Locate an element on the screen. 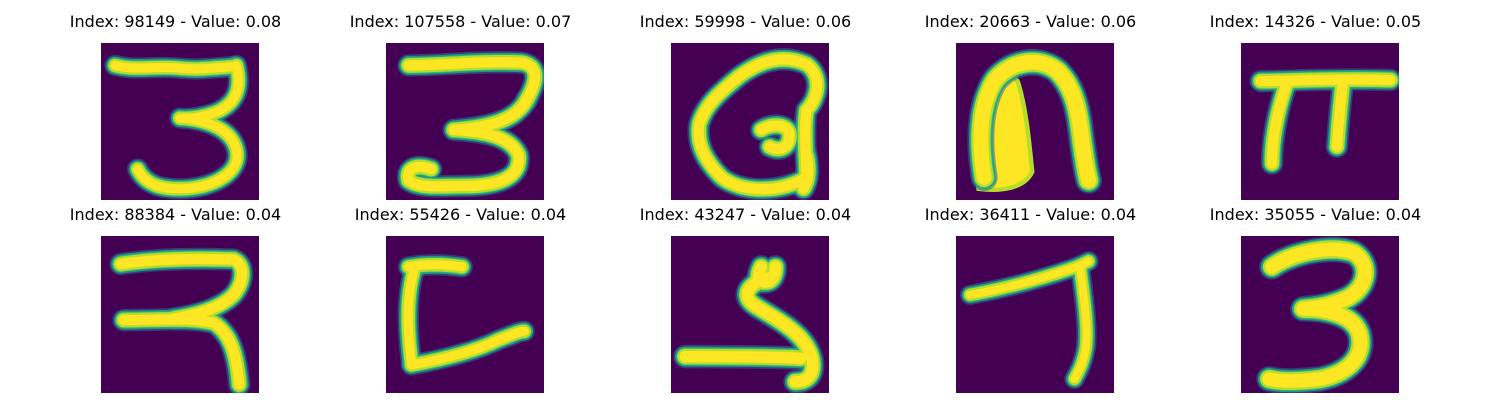  image-panel: Index: 88384 - Value: 0.04 is located at coordinates (175, 298).